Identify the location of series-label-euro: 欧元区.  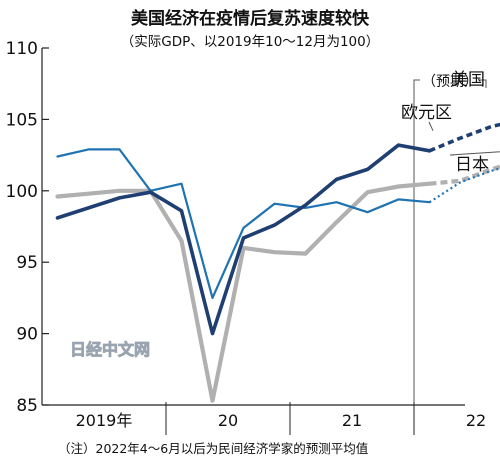
(426, 113).